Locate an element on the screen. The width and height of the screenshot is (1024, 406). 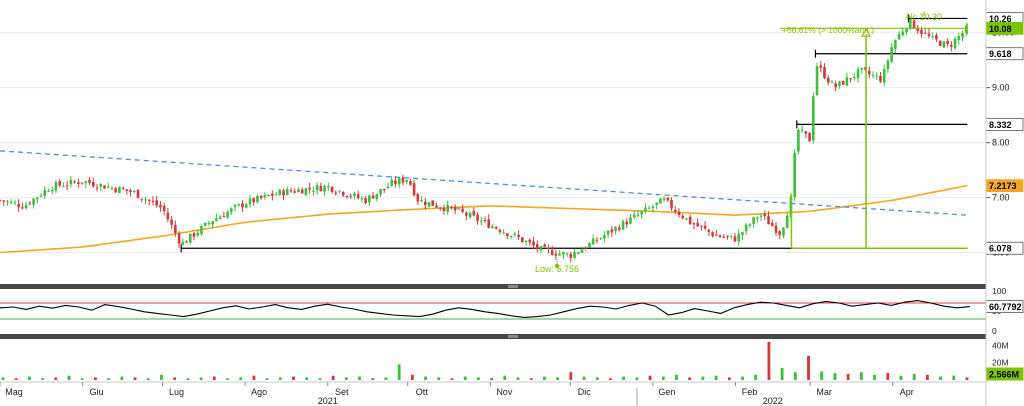
price-label-value: 9.618 is located at coordinates (1000, 54).